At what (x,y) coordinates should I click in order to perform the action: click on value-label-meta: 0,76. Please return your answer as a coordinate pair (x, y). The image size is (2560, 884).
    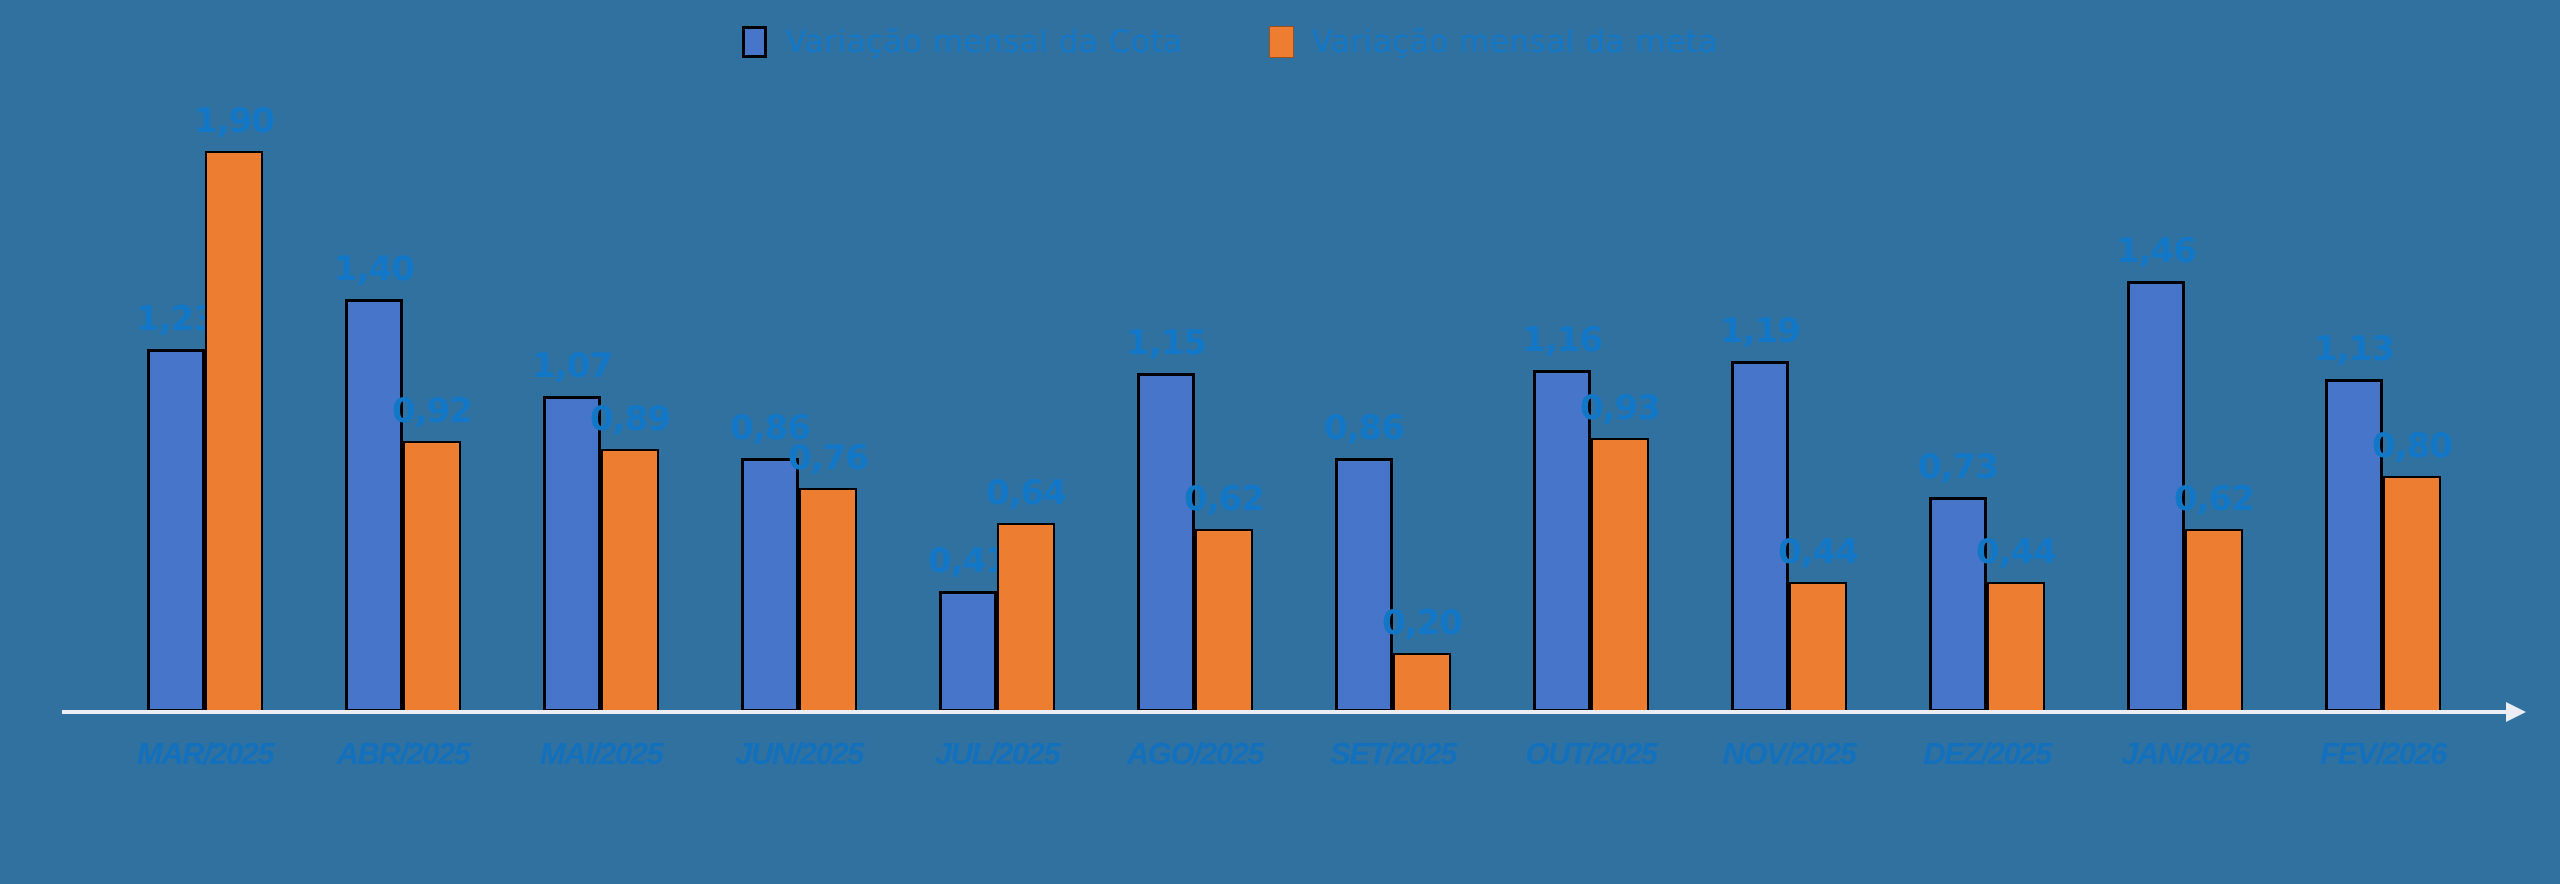
    Looking at the image, I should click on (828, 458).